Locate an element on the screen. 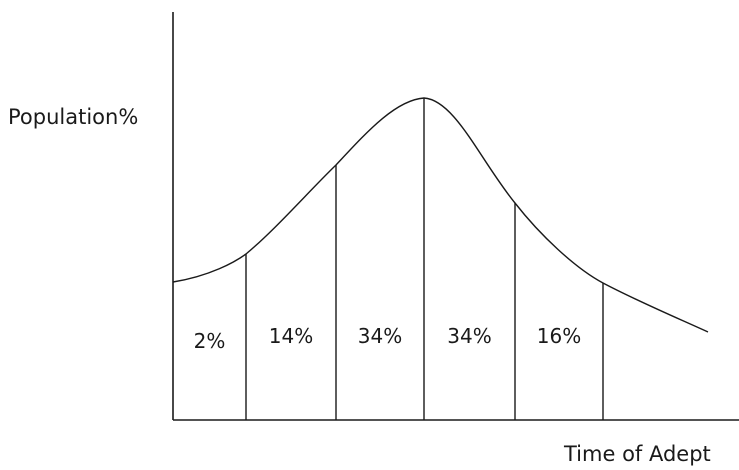 The height and width of the screenshot is (470, 739). segment-label-3: 34% is located at coordinates (380, 336).